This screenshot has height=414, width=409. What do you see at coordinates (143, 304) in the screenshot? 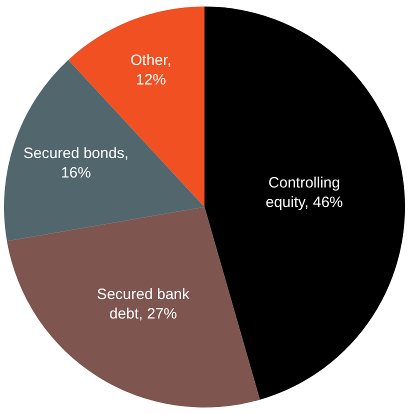
I see `slice-label: Secured bank debt, 27%` at bounding box center [143, 304].